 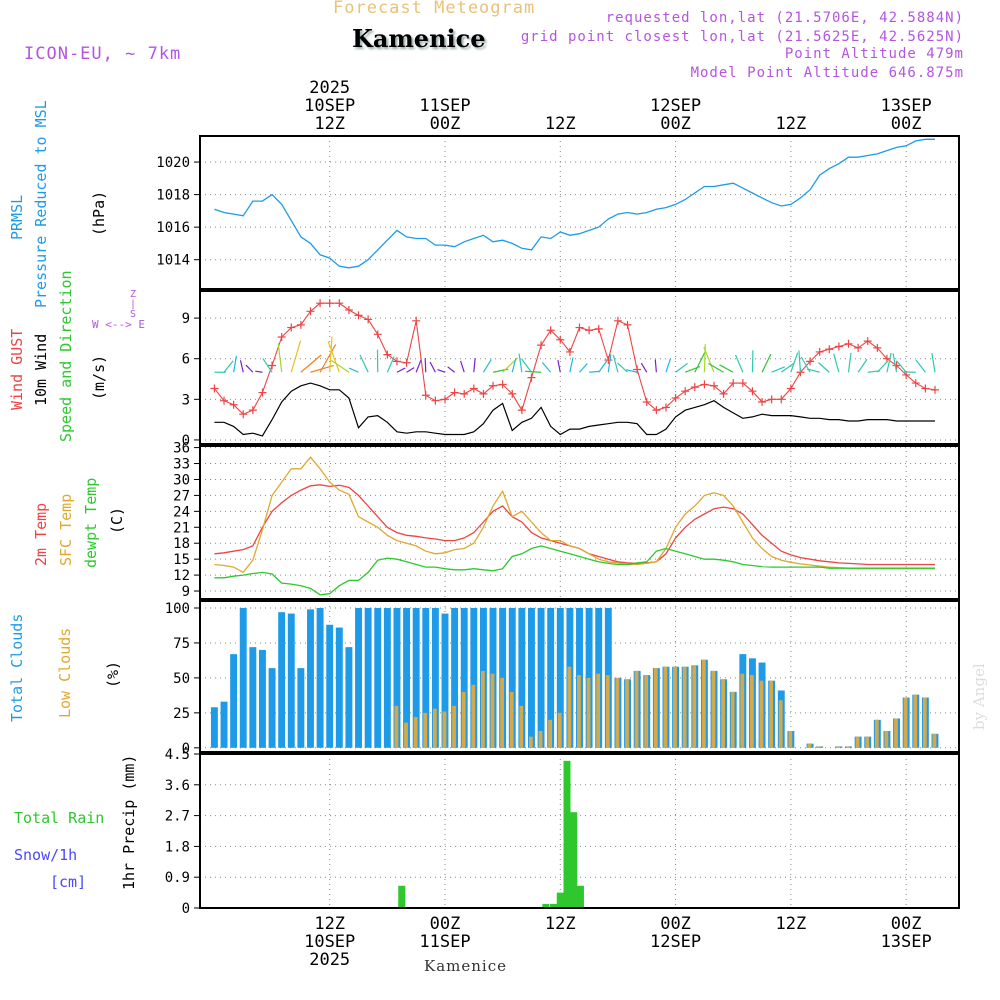 I want to click on pressure-line, so click(x=574, y=203).